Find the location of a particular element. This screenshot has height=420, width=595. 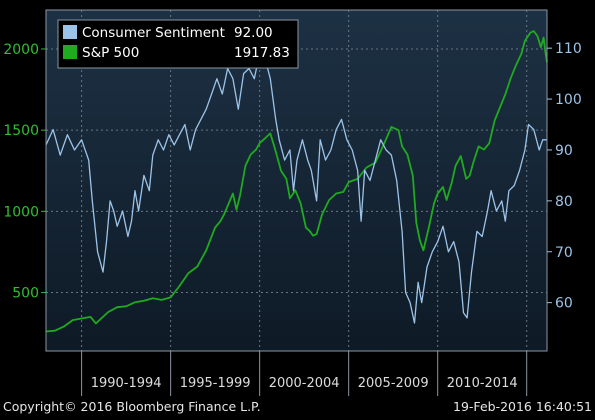

left-axis: 500 1000 1500 2000 is located at coordinates (24, 172).